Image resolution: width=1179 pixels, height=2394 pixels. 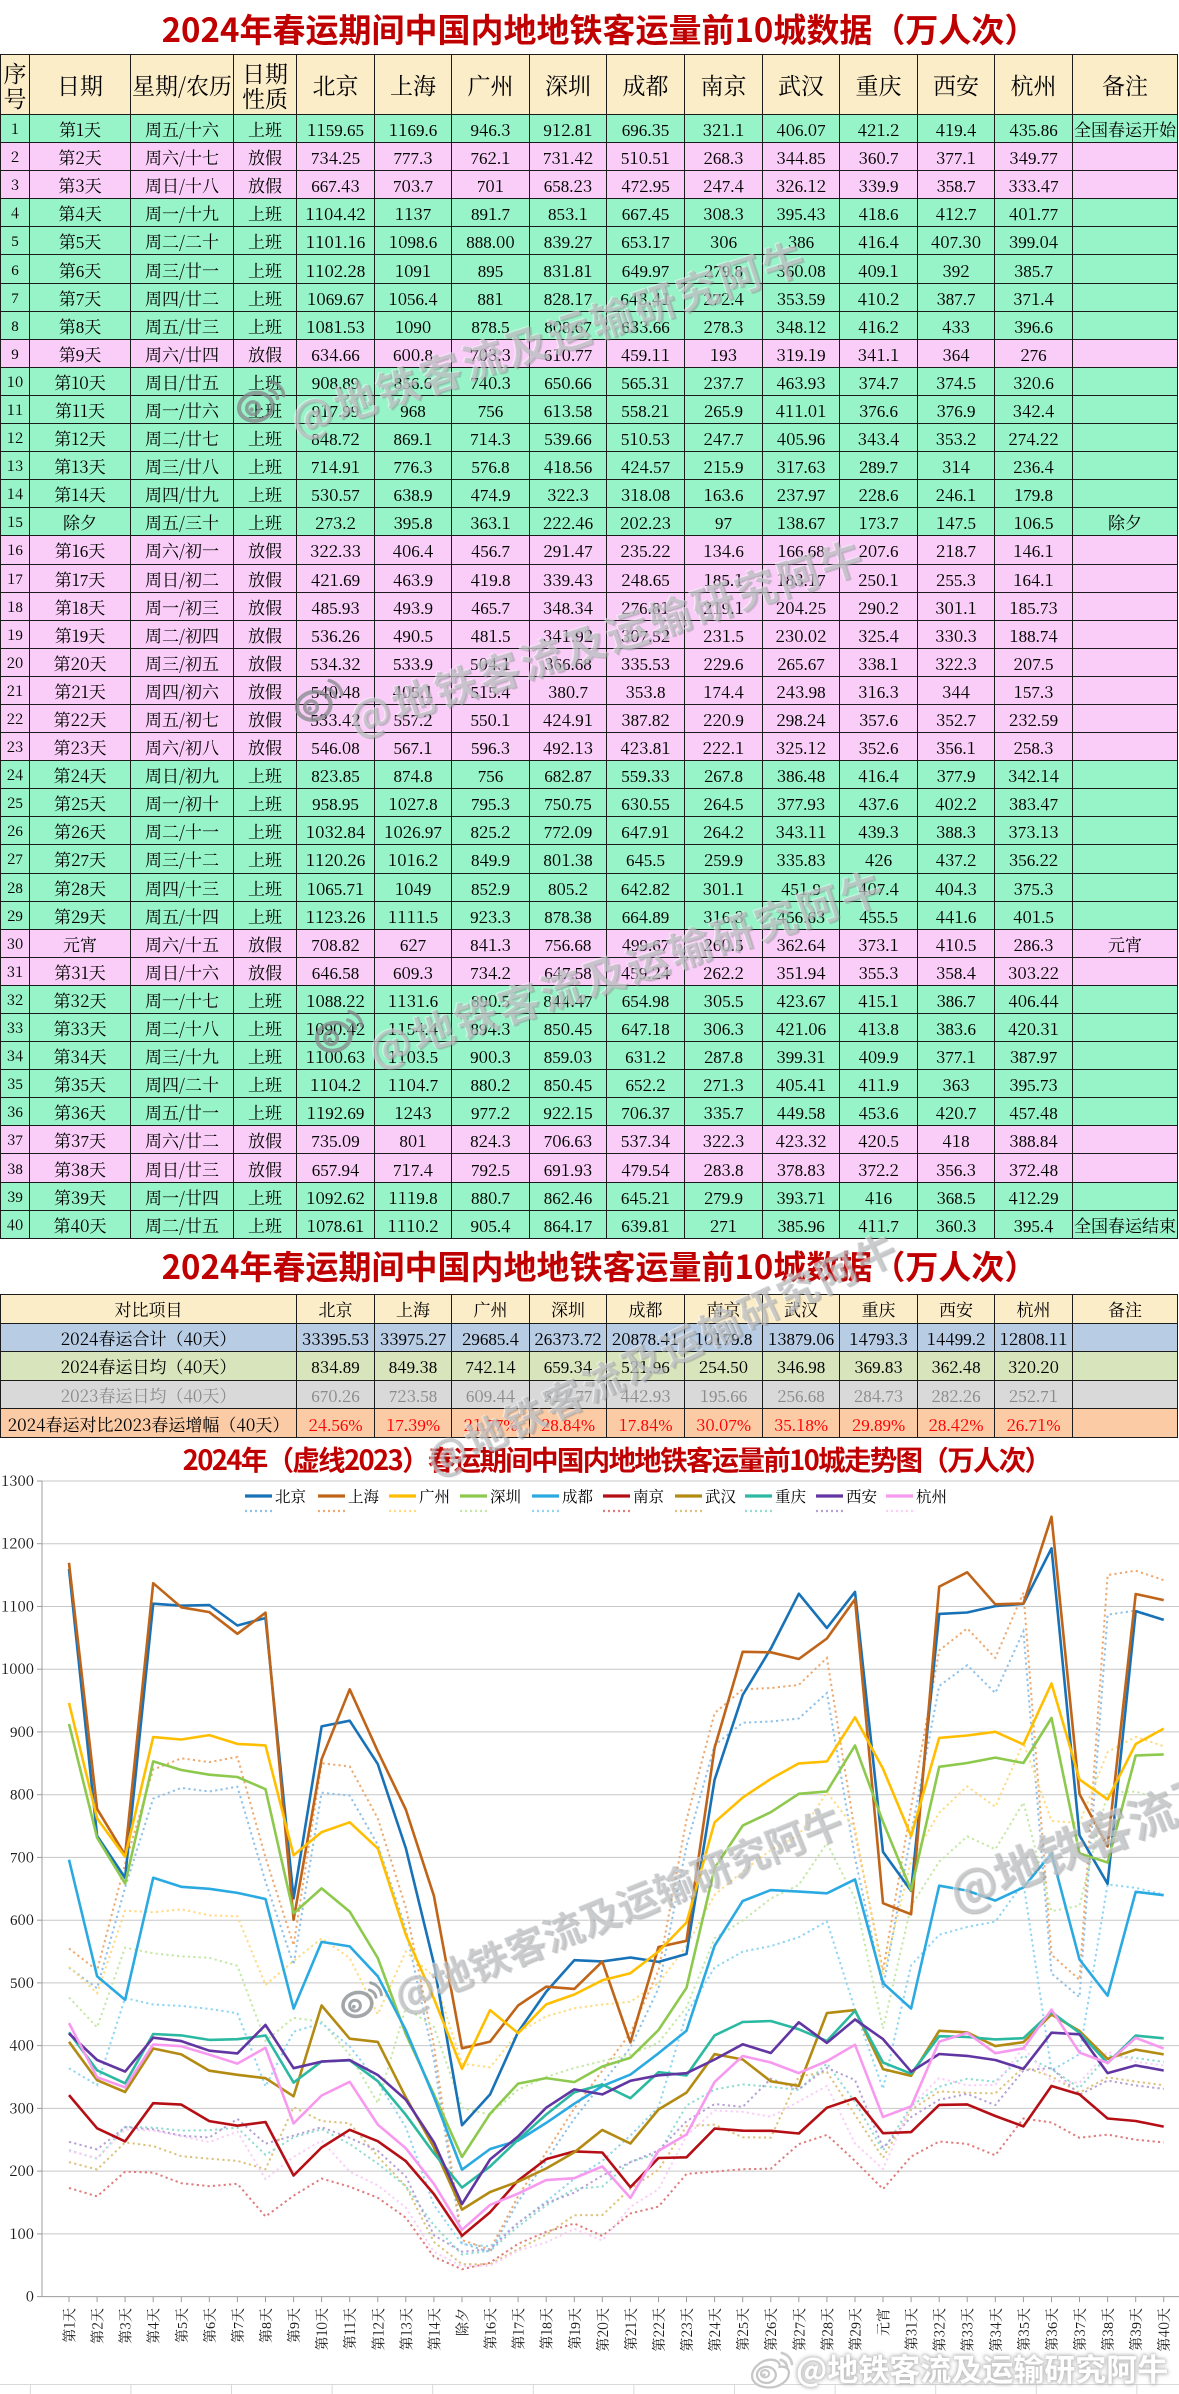 What do you see at coordinates (434, 2329) in the screenshot?
I see `svg-text: 第14天` at bounding box center [434, 2329].